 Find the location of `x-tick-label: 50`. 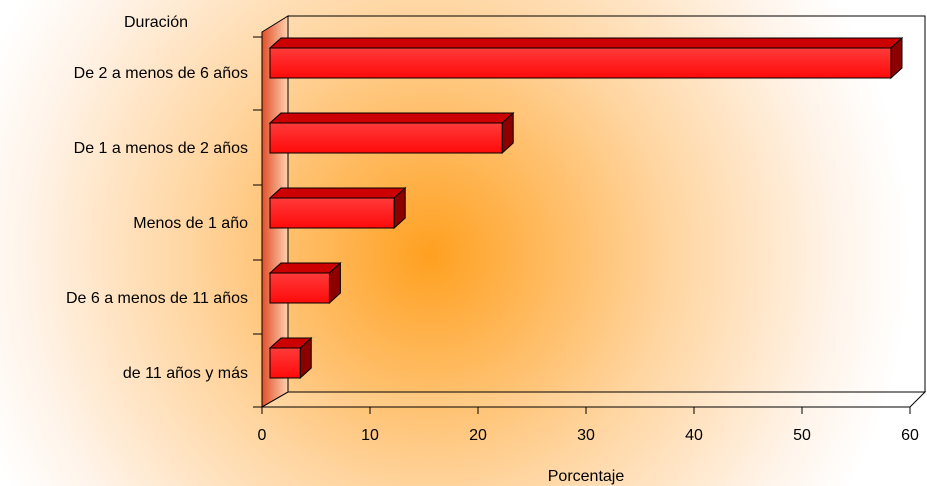

x-tick-label: 50 is located at coordinates (802, 435).